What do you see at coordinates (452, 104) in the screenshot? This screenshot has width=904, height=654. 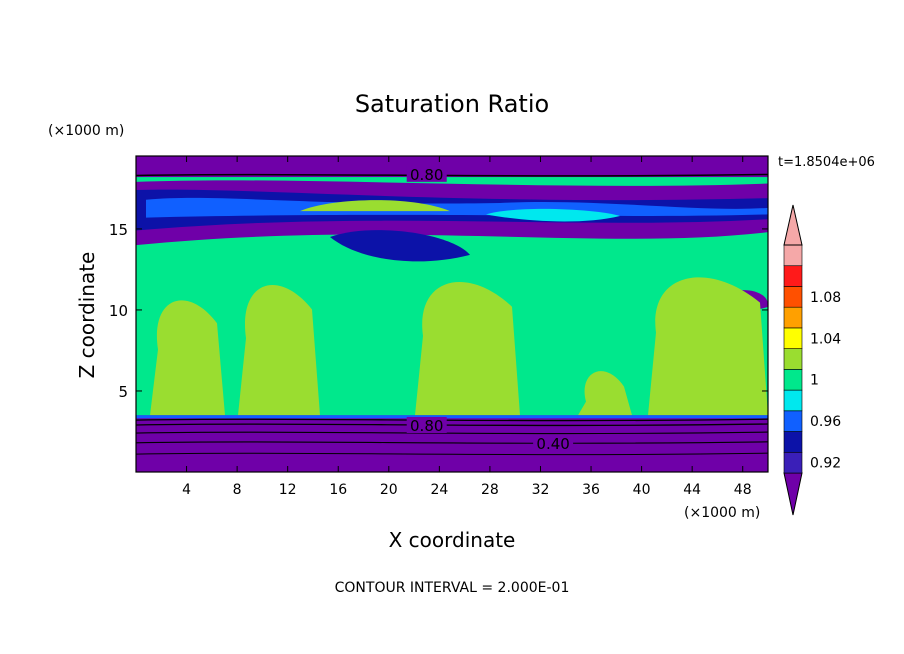 I see `chart-title: Saturation Ratio` at bounding box center [452, 104].